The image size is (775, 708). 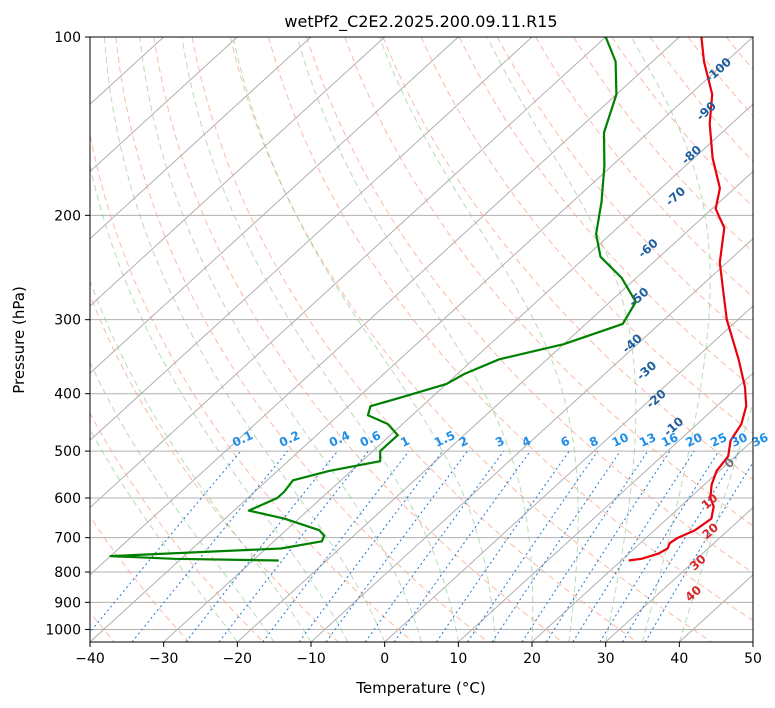 I want to click on isotherm--100, so click(x=201, y=138).